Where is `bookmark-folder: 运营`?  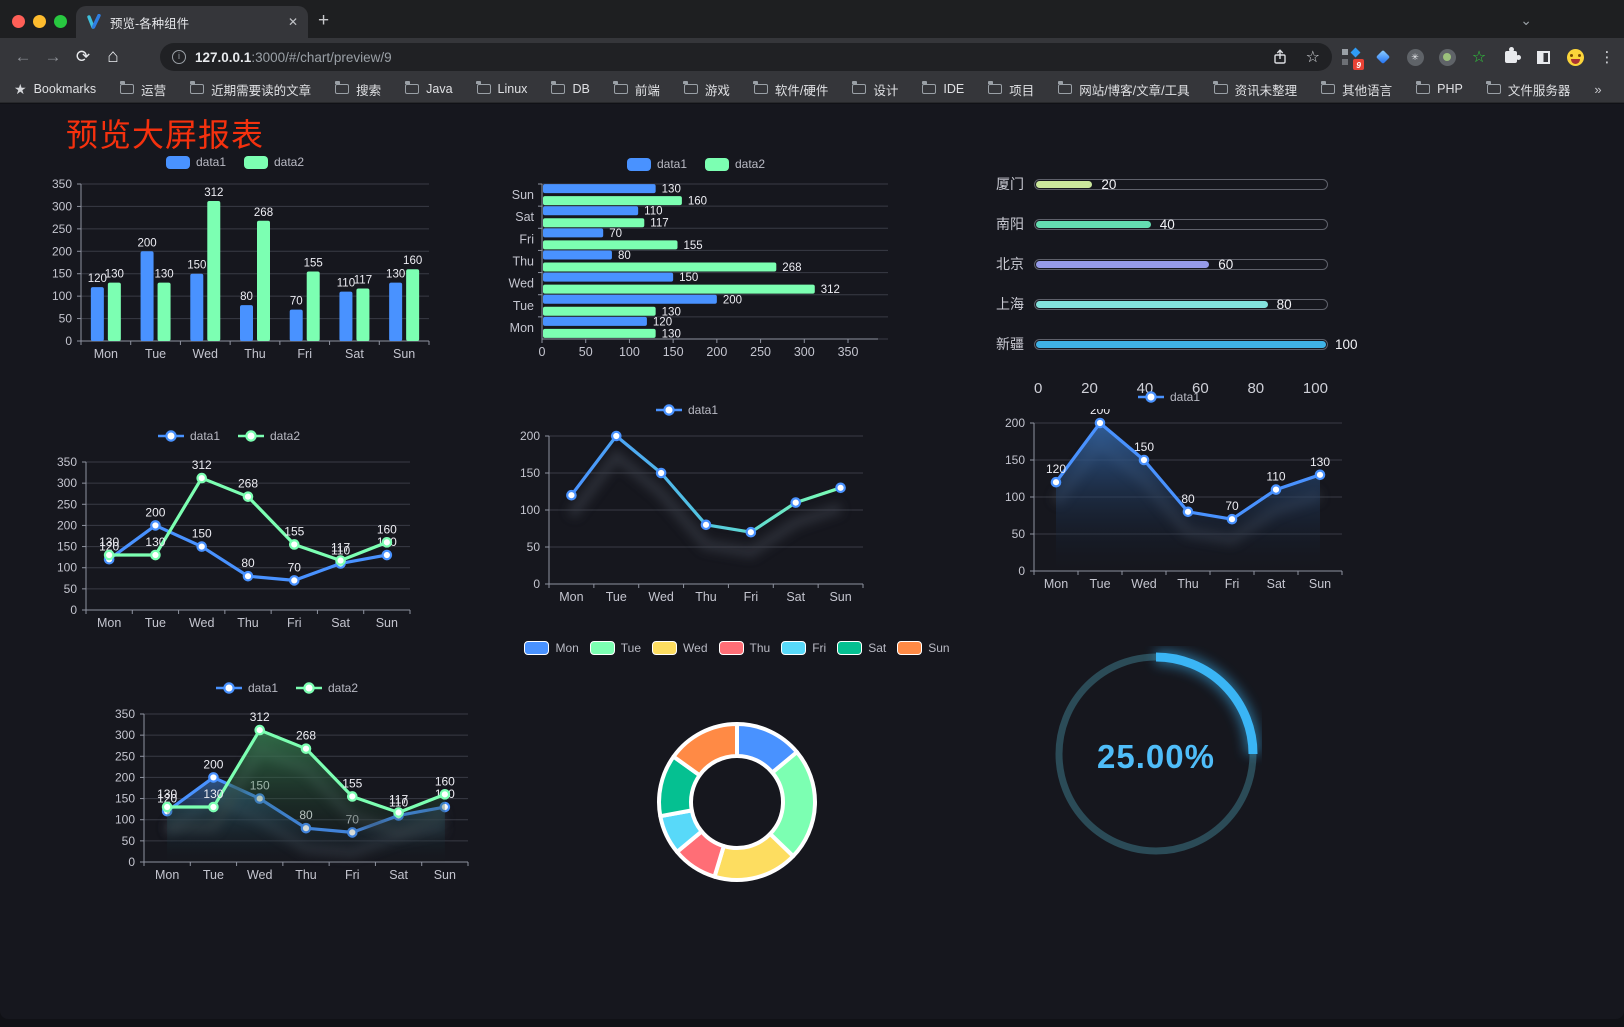
bookmark-folder: 运营 is located at coordinates (142, 89).